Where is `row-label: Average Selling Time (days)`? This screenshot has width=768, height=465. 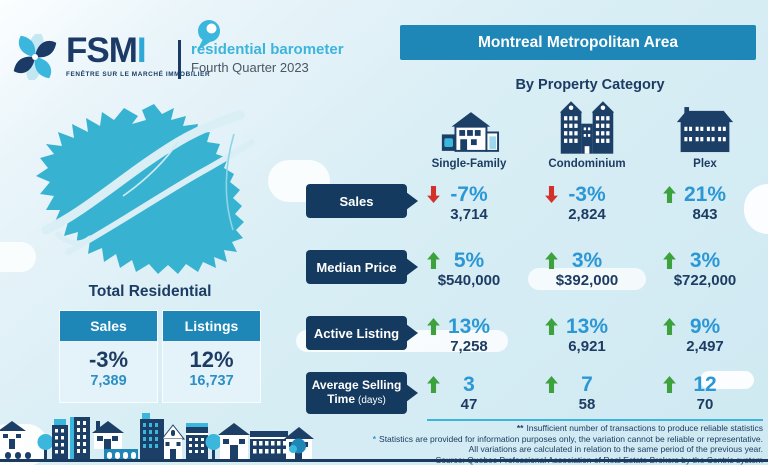
row-label: Average Selling Time (days) is located at coordinates (356, 393).